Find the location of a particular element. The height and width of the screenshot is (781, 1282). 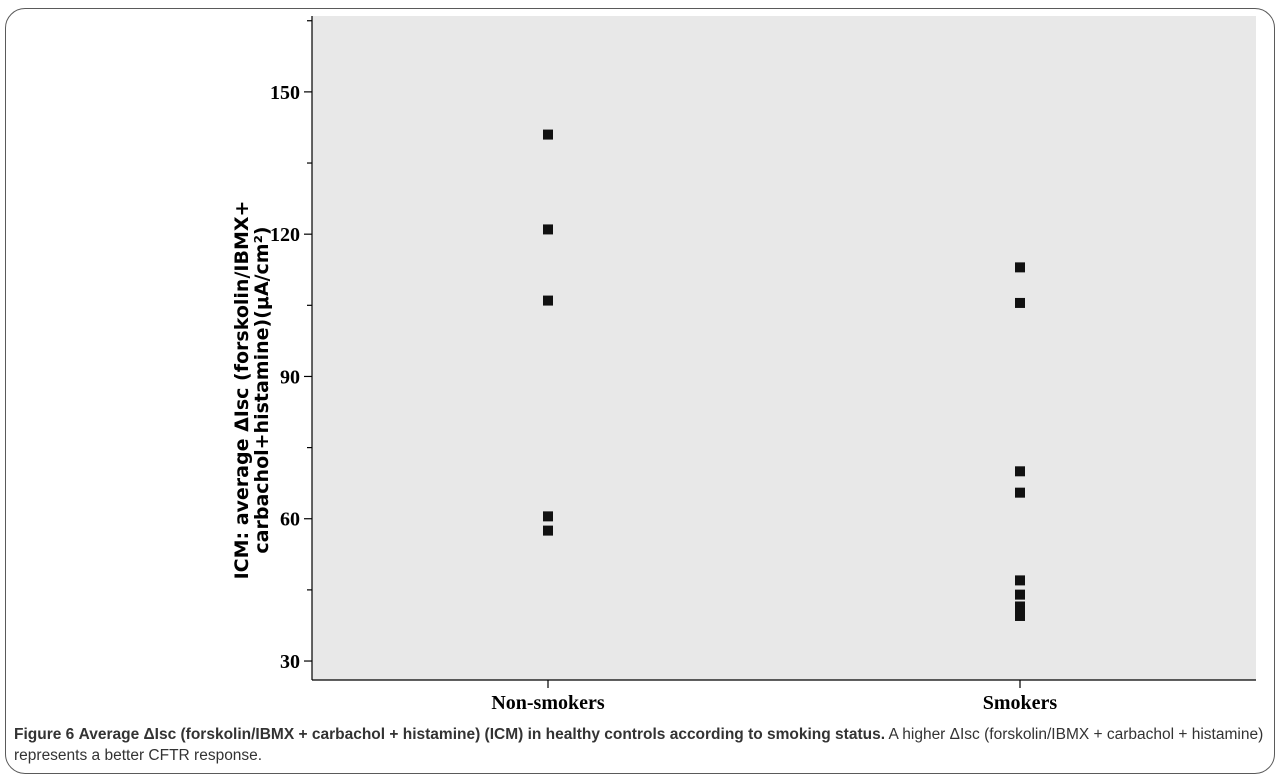

y-tick-label: 30 is located at coordinates (290, 662).